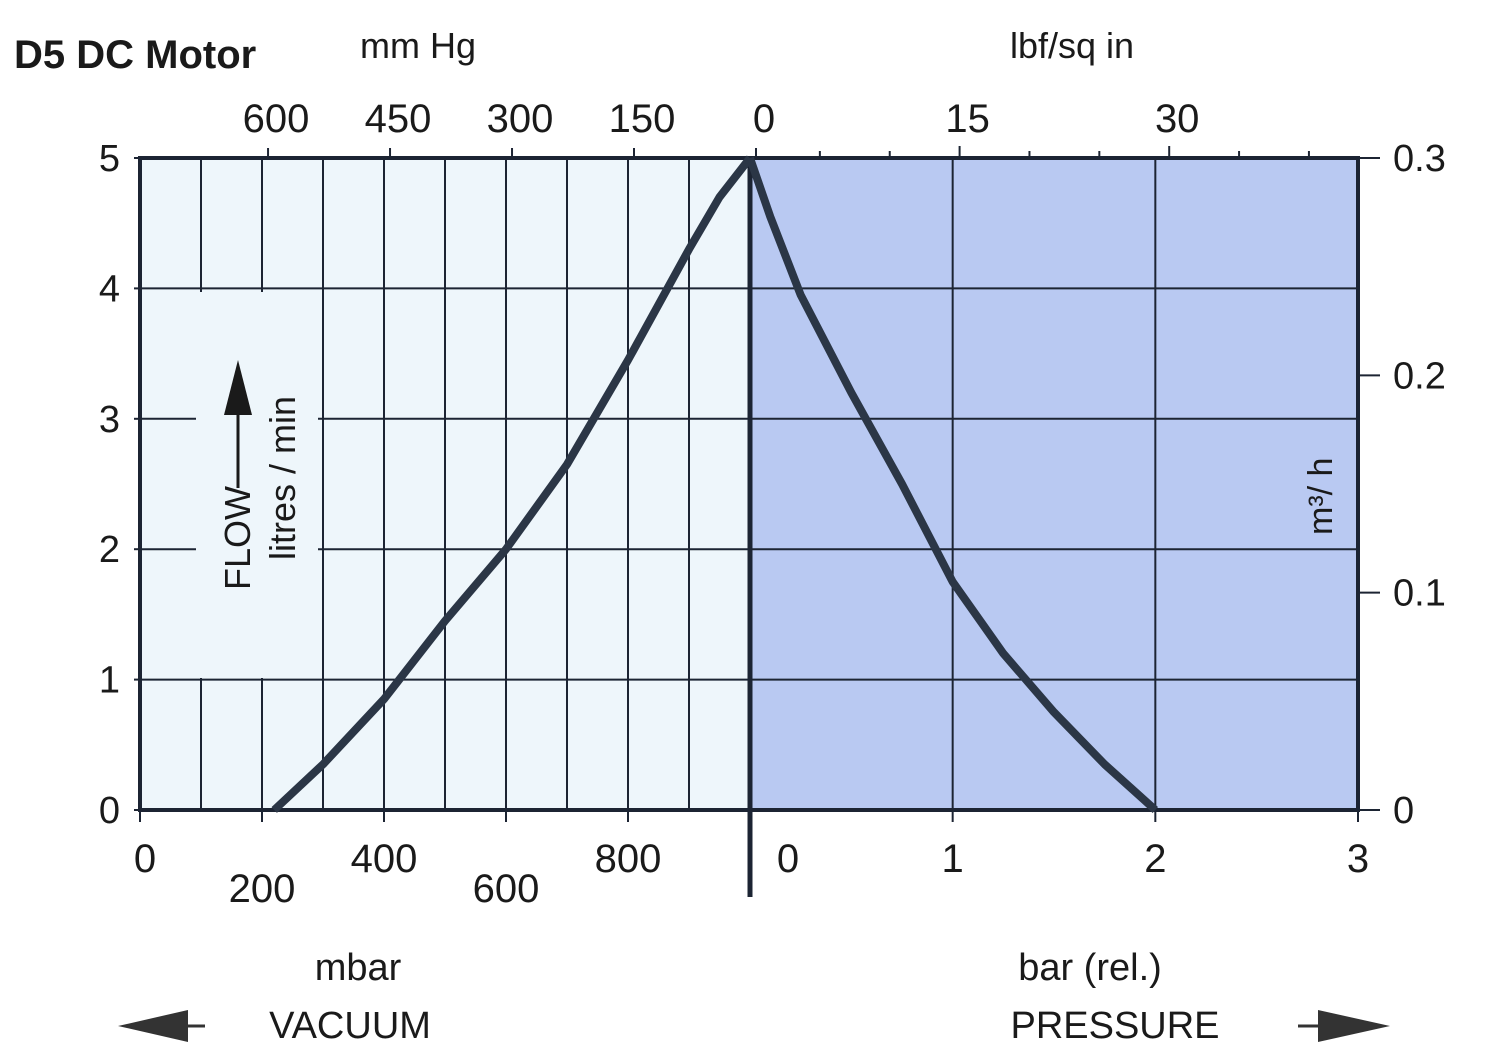 This screenshot has height=1061, width=1500. What do you see at coordinates (398, 119) in the screenshot?
I see `mmhg-tick-label: 450` at bounding box center [398, 119].